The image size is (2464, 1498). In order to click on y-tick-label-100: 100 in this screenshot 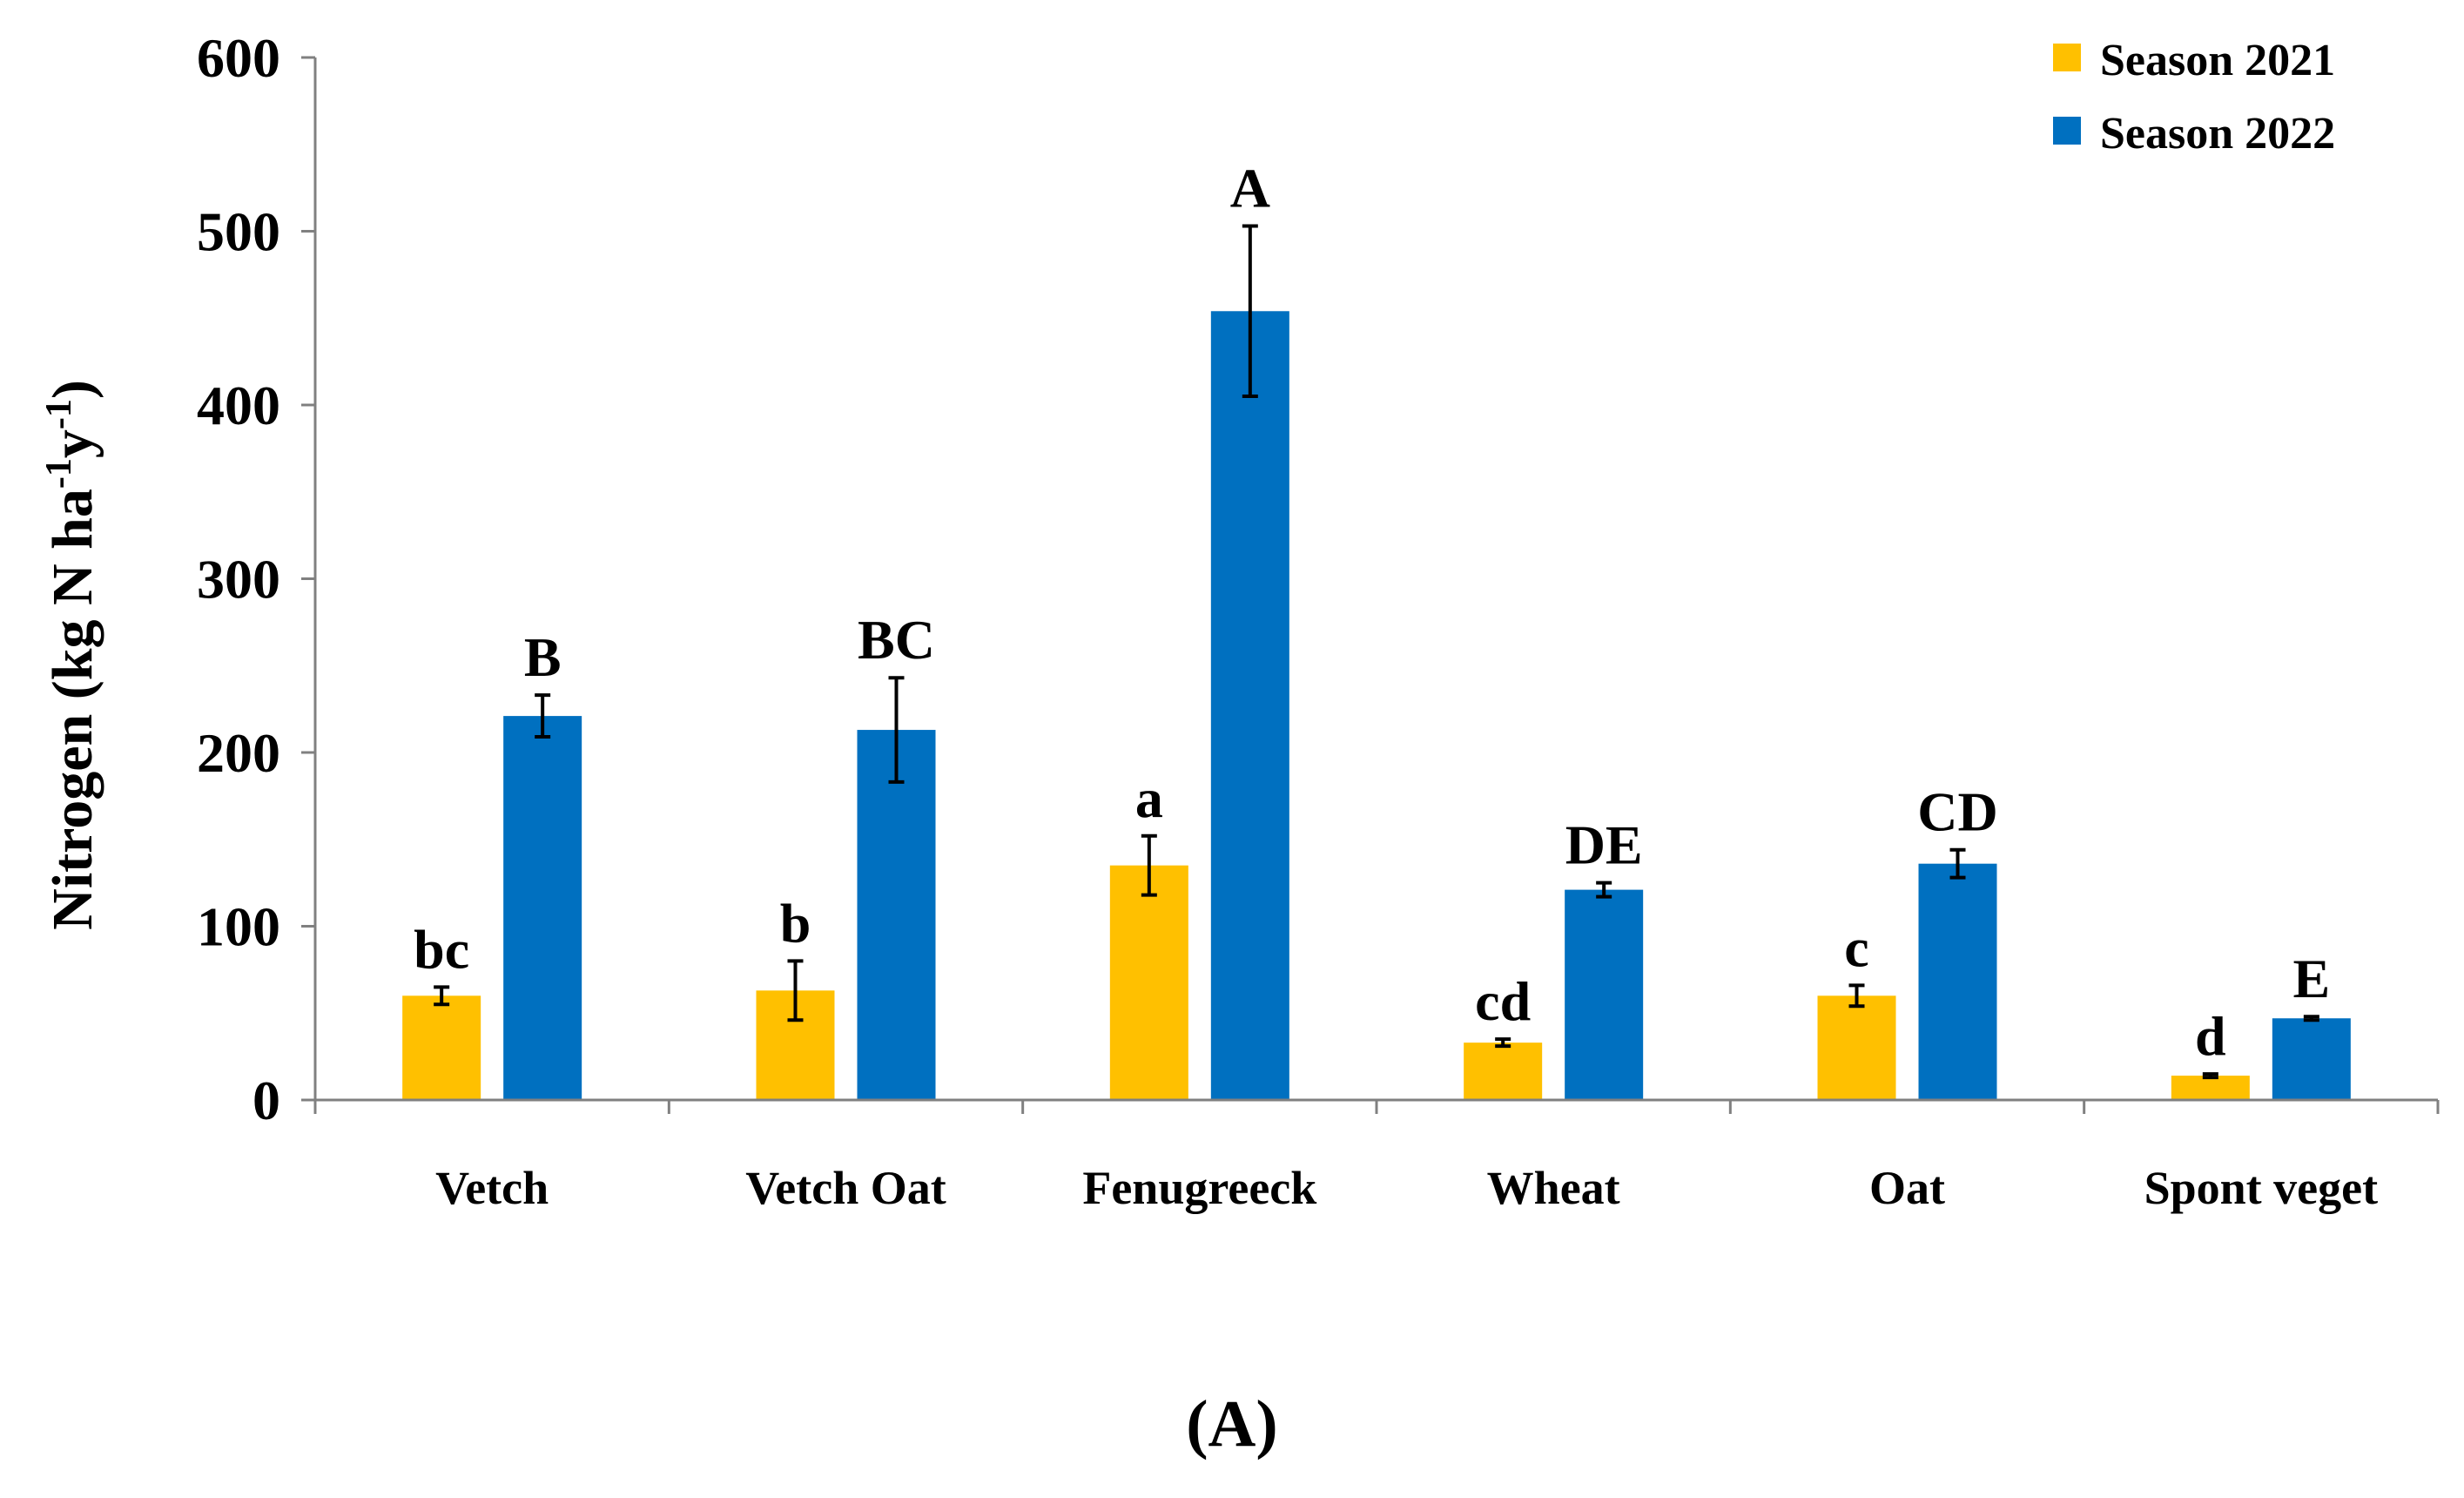, I will do `click(239, 927)`.